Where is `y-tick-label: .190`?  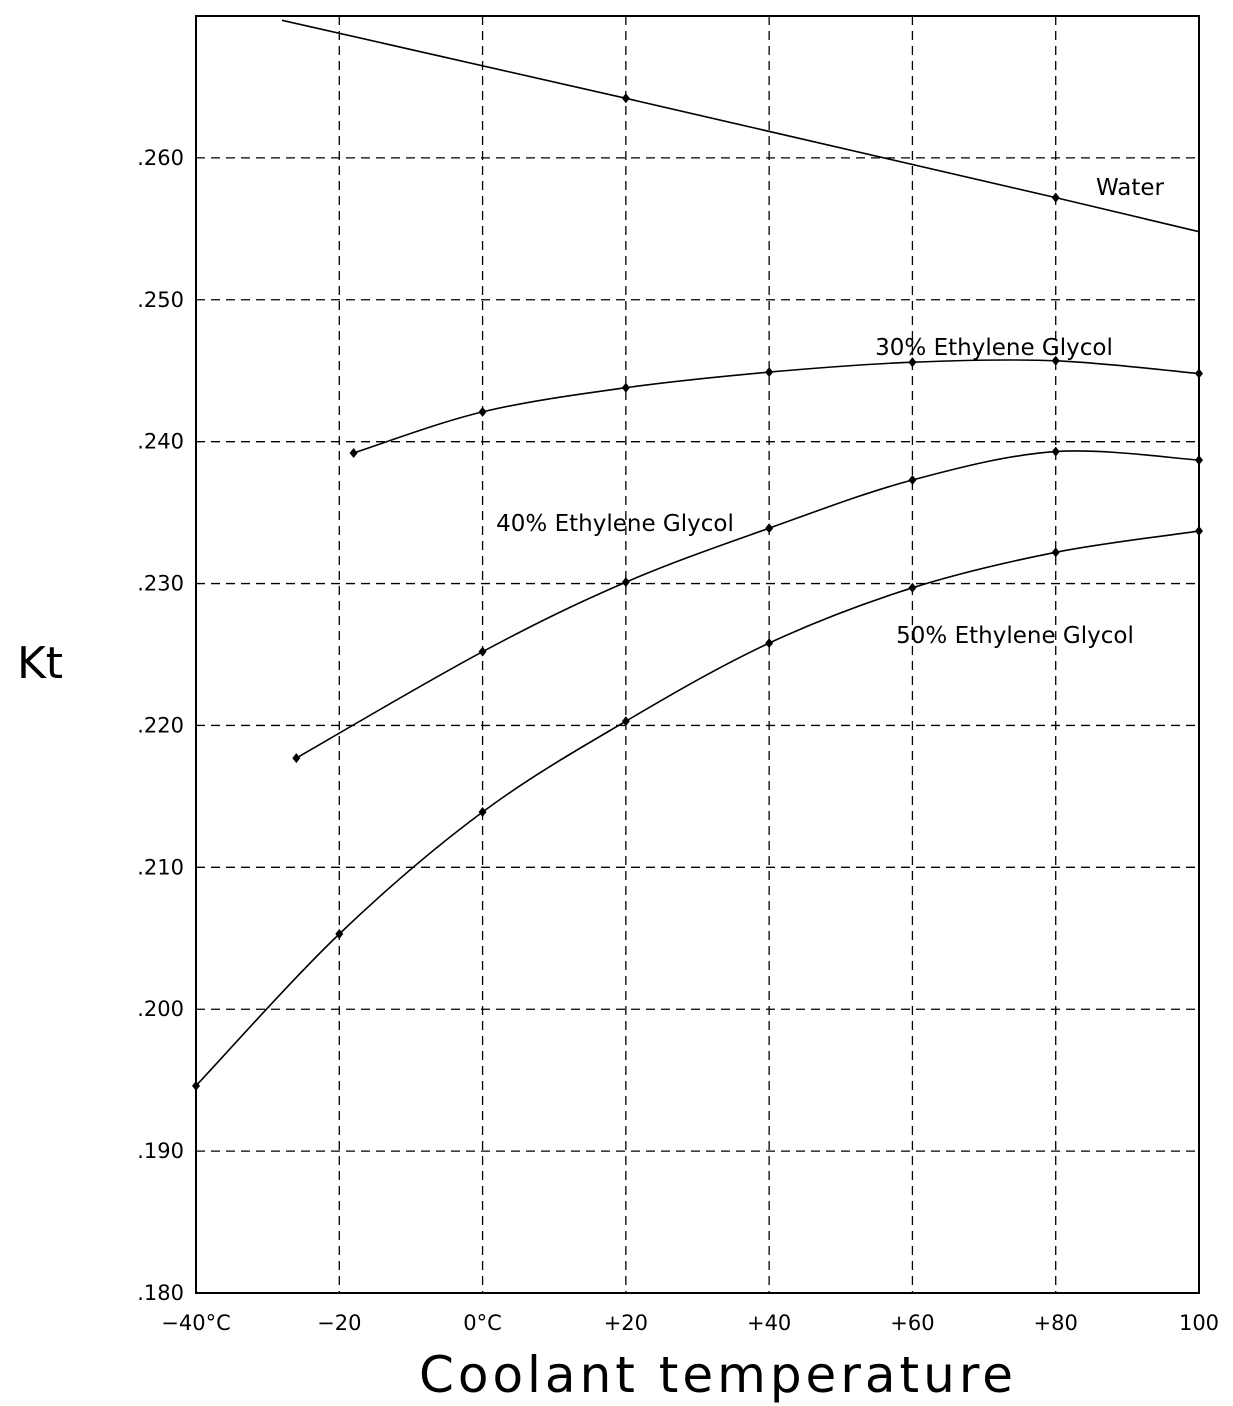
y-tick-label: .190 is located at coordinates (160, 1151).